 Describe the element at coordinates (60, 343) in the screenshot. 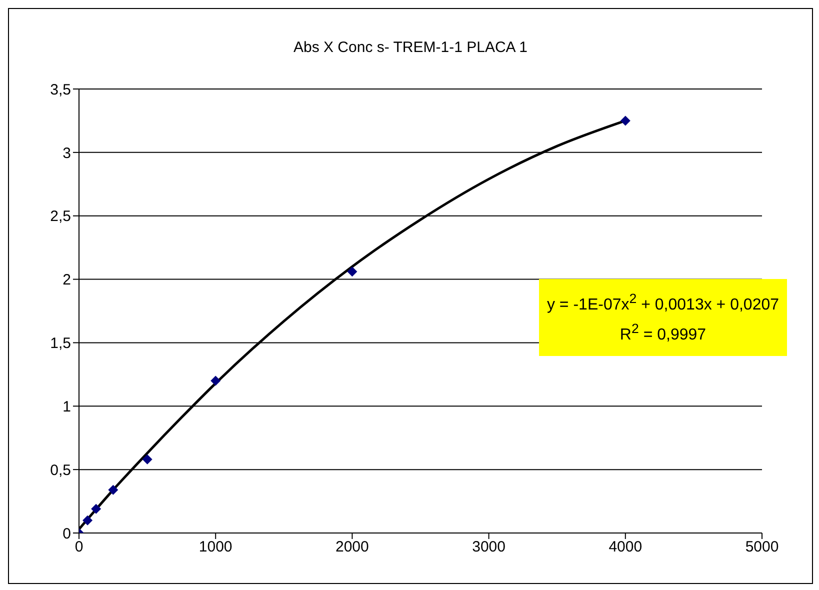

I see `y-tick-label: 1,5` at that location.